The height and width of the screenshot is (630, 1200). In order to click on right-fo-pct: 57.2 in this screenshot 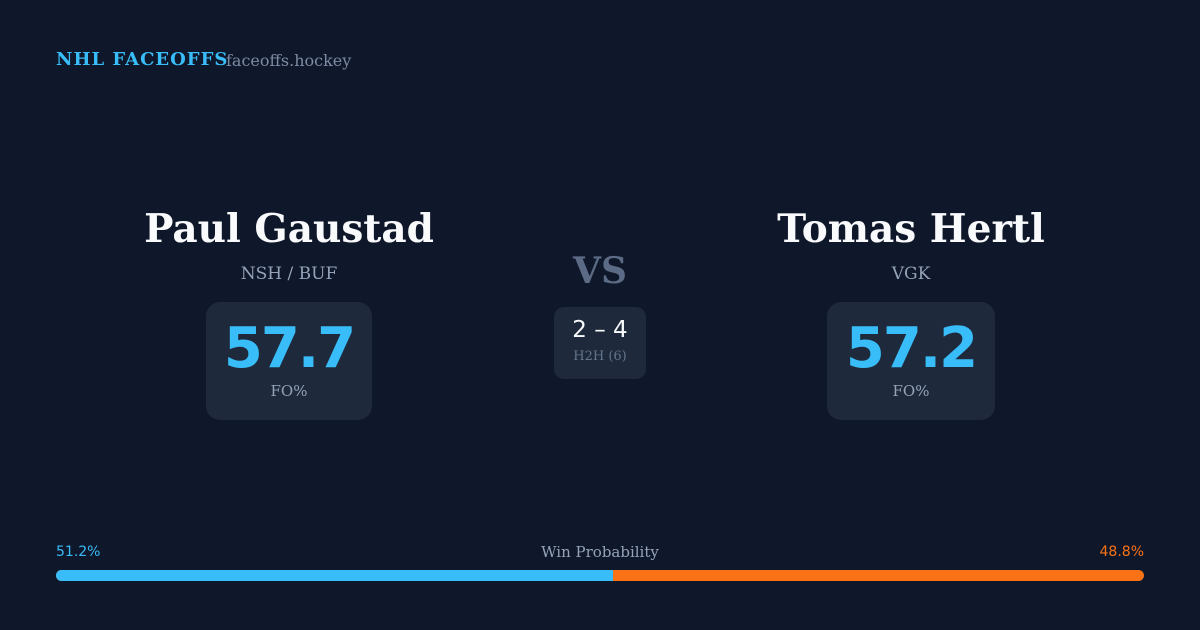, I will do `click(911, 348)`.